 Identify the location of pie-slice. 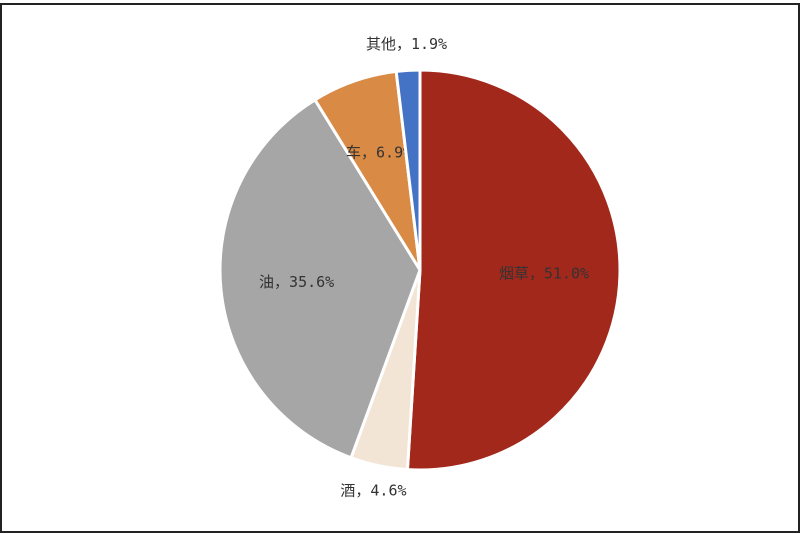
(408, 169).